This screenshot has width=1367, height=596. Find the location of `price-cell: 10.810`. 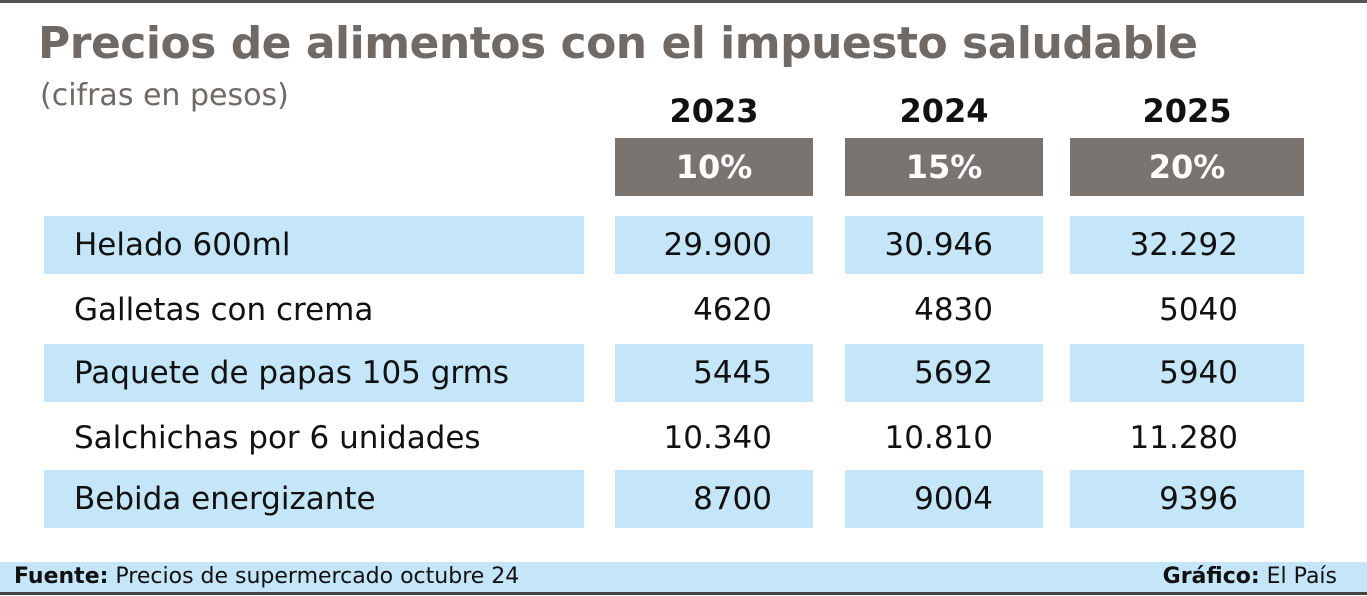

price-cell: 10.810 is located at coordinates (938, 438).